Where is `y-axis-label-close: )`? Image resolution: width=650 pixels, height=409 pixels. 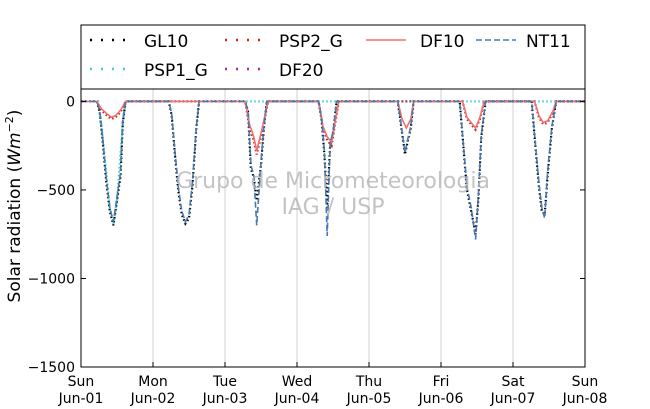 y-axis-label-close: ) is located at coordinates (15, 113).